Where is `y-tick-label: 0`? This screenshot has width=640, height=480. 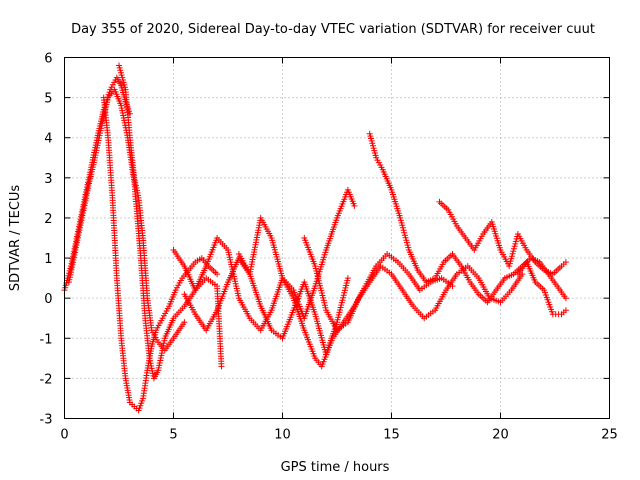 y-tick-label: 0 is located at coordinates (48, 299).